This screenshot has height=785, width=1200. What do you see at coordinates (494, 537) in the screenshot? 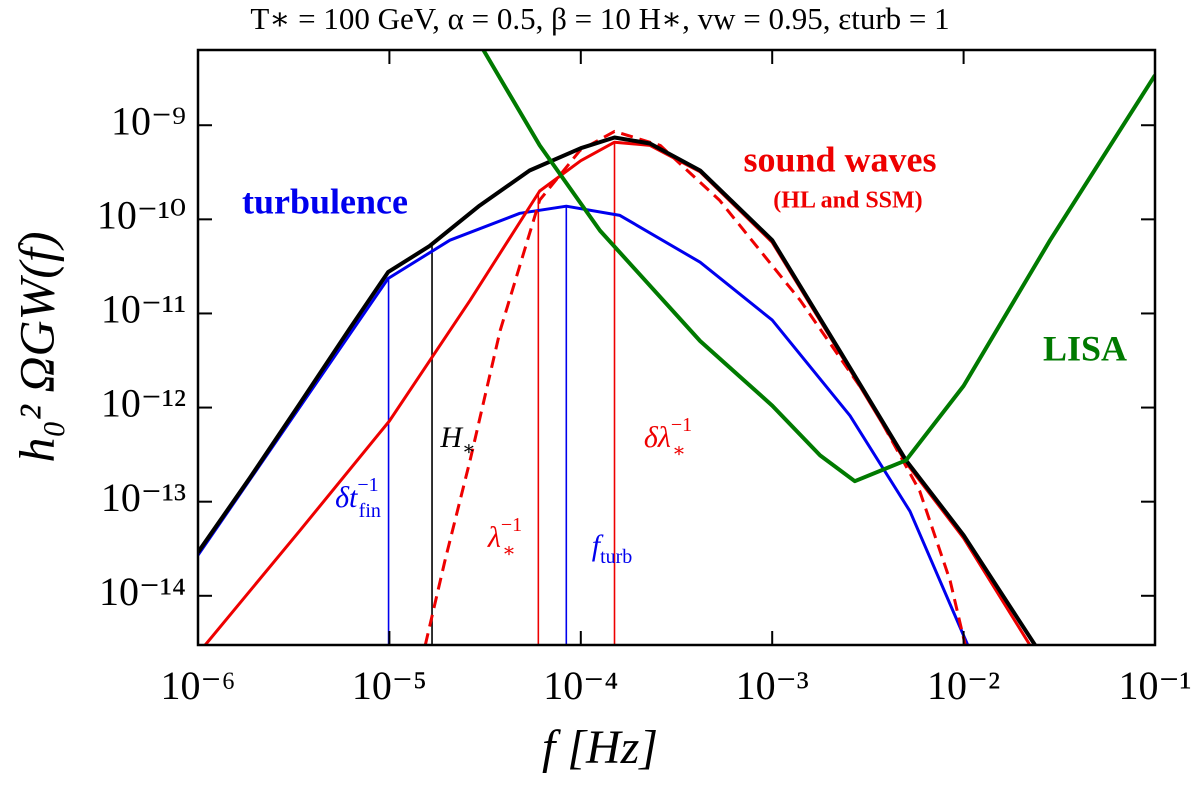
I see `marker-symbol: λ` at bounding box center [494, 537].